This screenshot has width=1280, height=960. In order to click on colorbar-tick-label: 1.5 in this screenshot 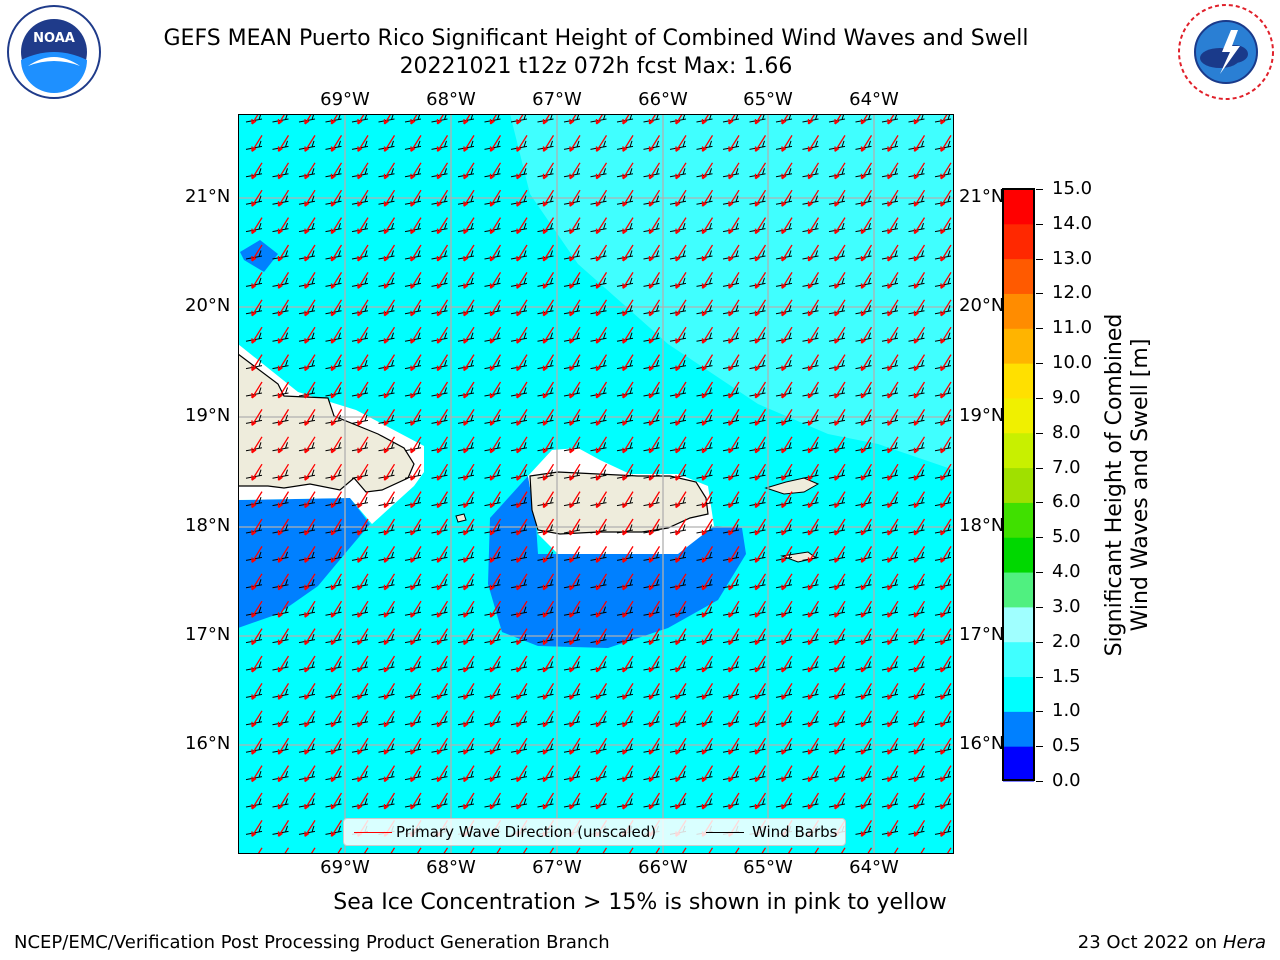, I will do `click(1066, 676)`.